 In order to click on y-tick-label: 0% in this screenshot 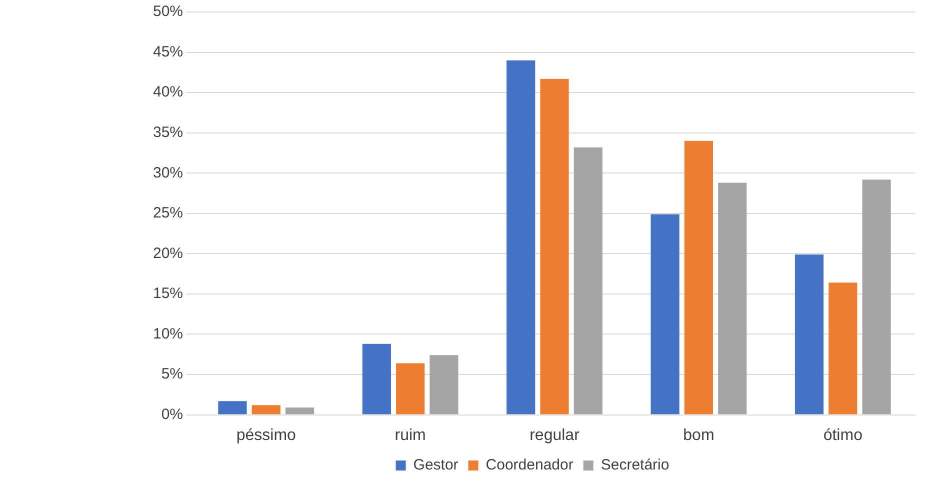, I will do `click(172, 414)`.